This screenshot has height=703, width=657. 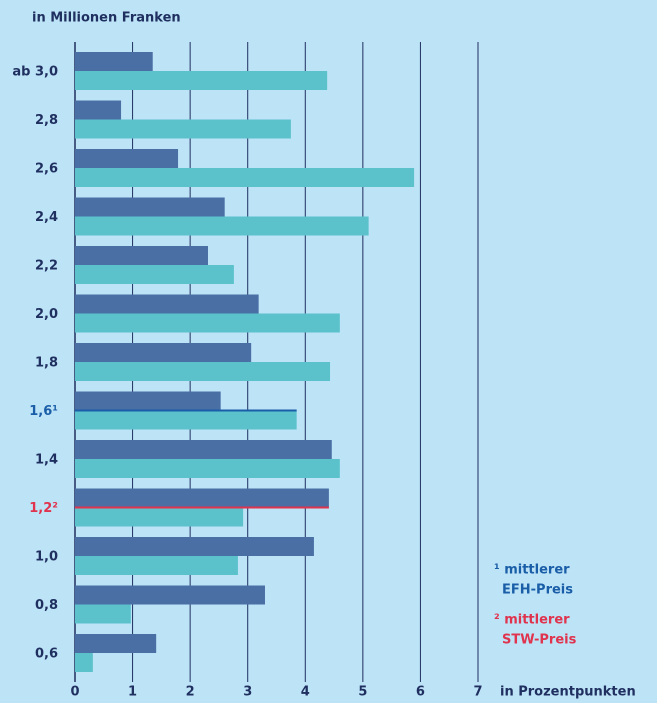 What do you see at coordinates (362, 692) in the screenshot?
I see `x-tick-label: 5` at bounding box center [362, 692].